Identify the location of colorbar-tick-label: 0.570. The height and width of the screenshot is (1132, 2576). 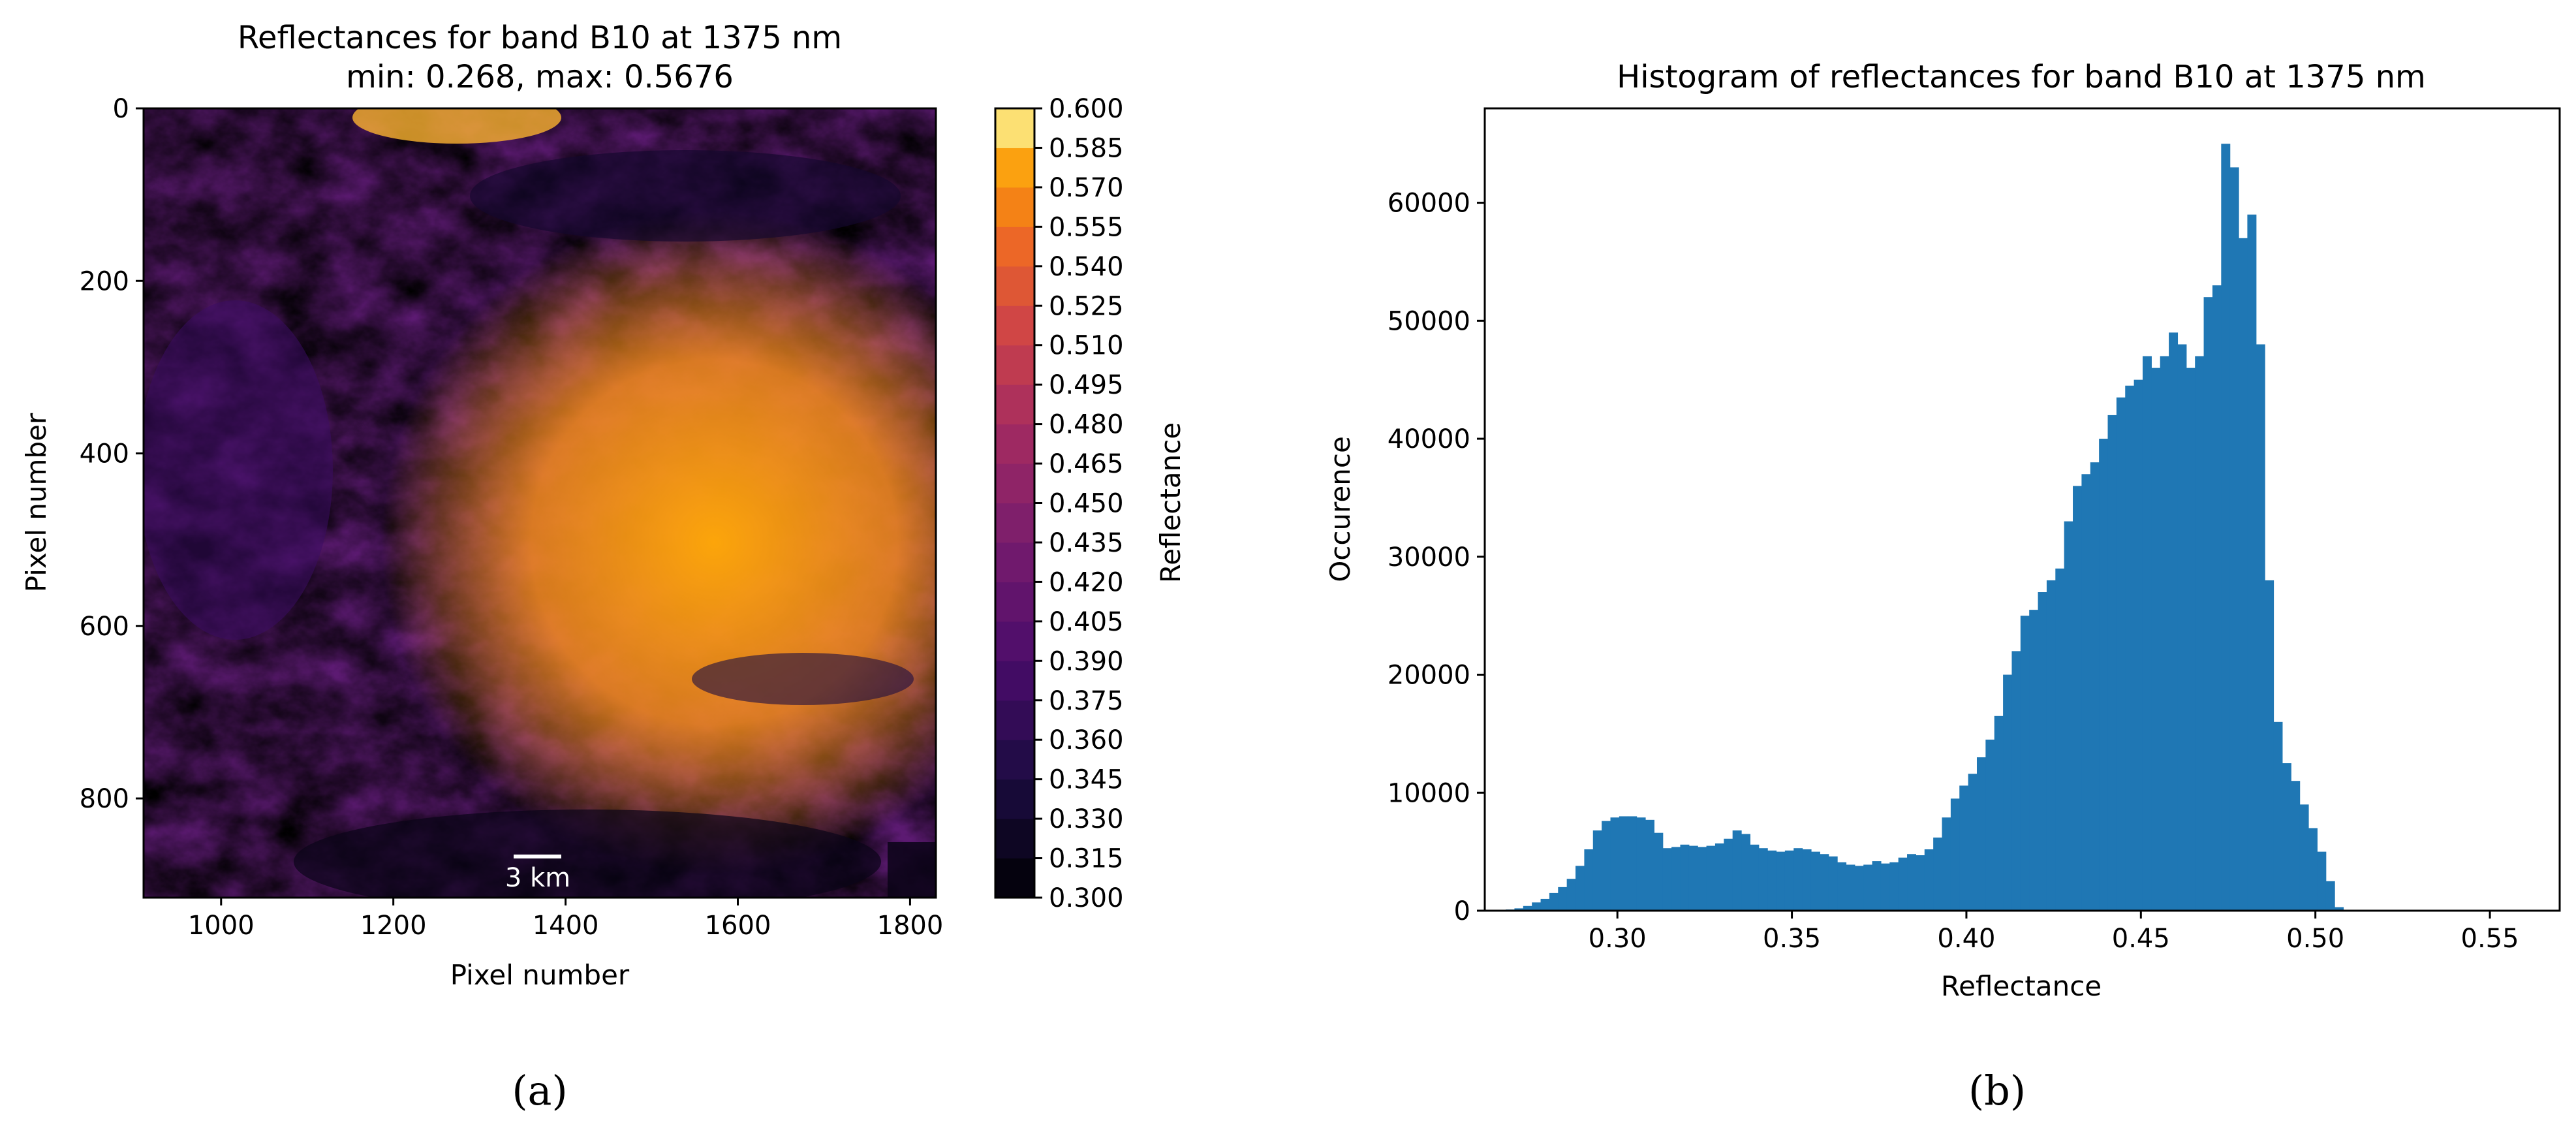
(1086, 188).